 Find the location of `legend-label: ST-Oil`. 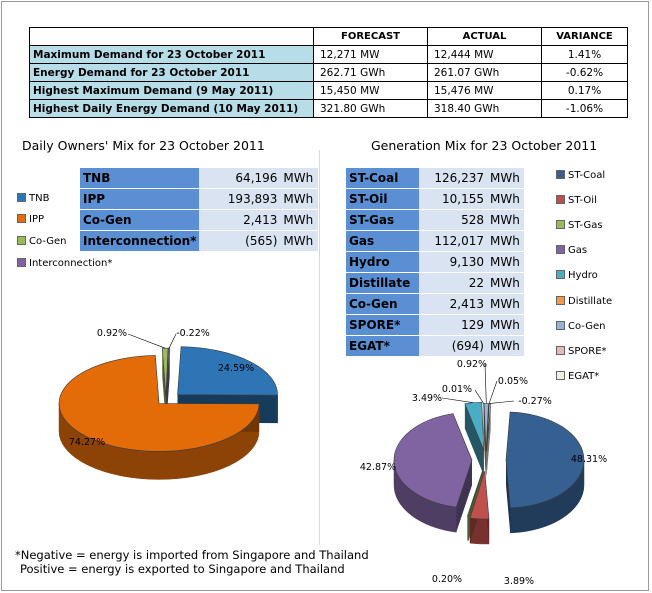

legend-label: ST-Oil is located at coordinates (582, 200).